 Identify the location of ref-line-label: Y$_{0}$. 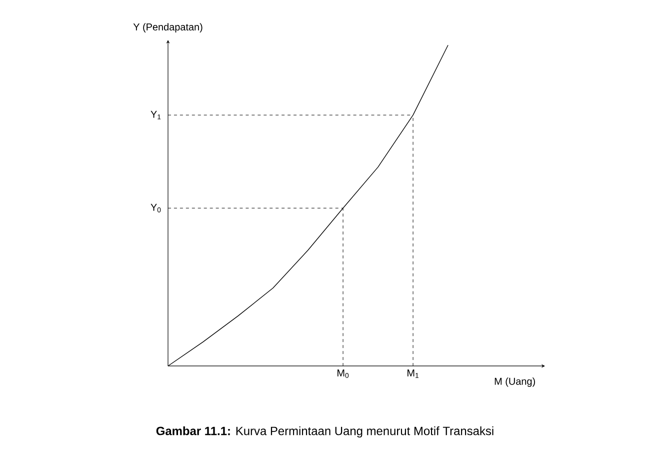
(155, 208).